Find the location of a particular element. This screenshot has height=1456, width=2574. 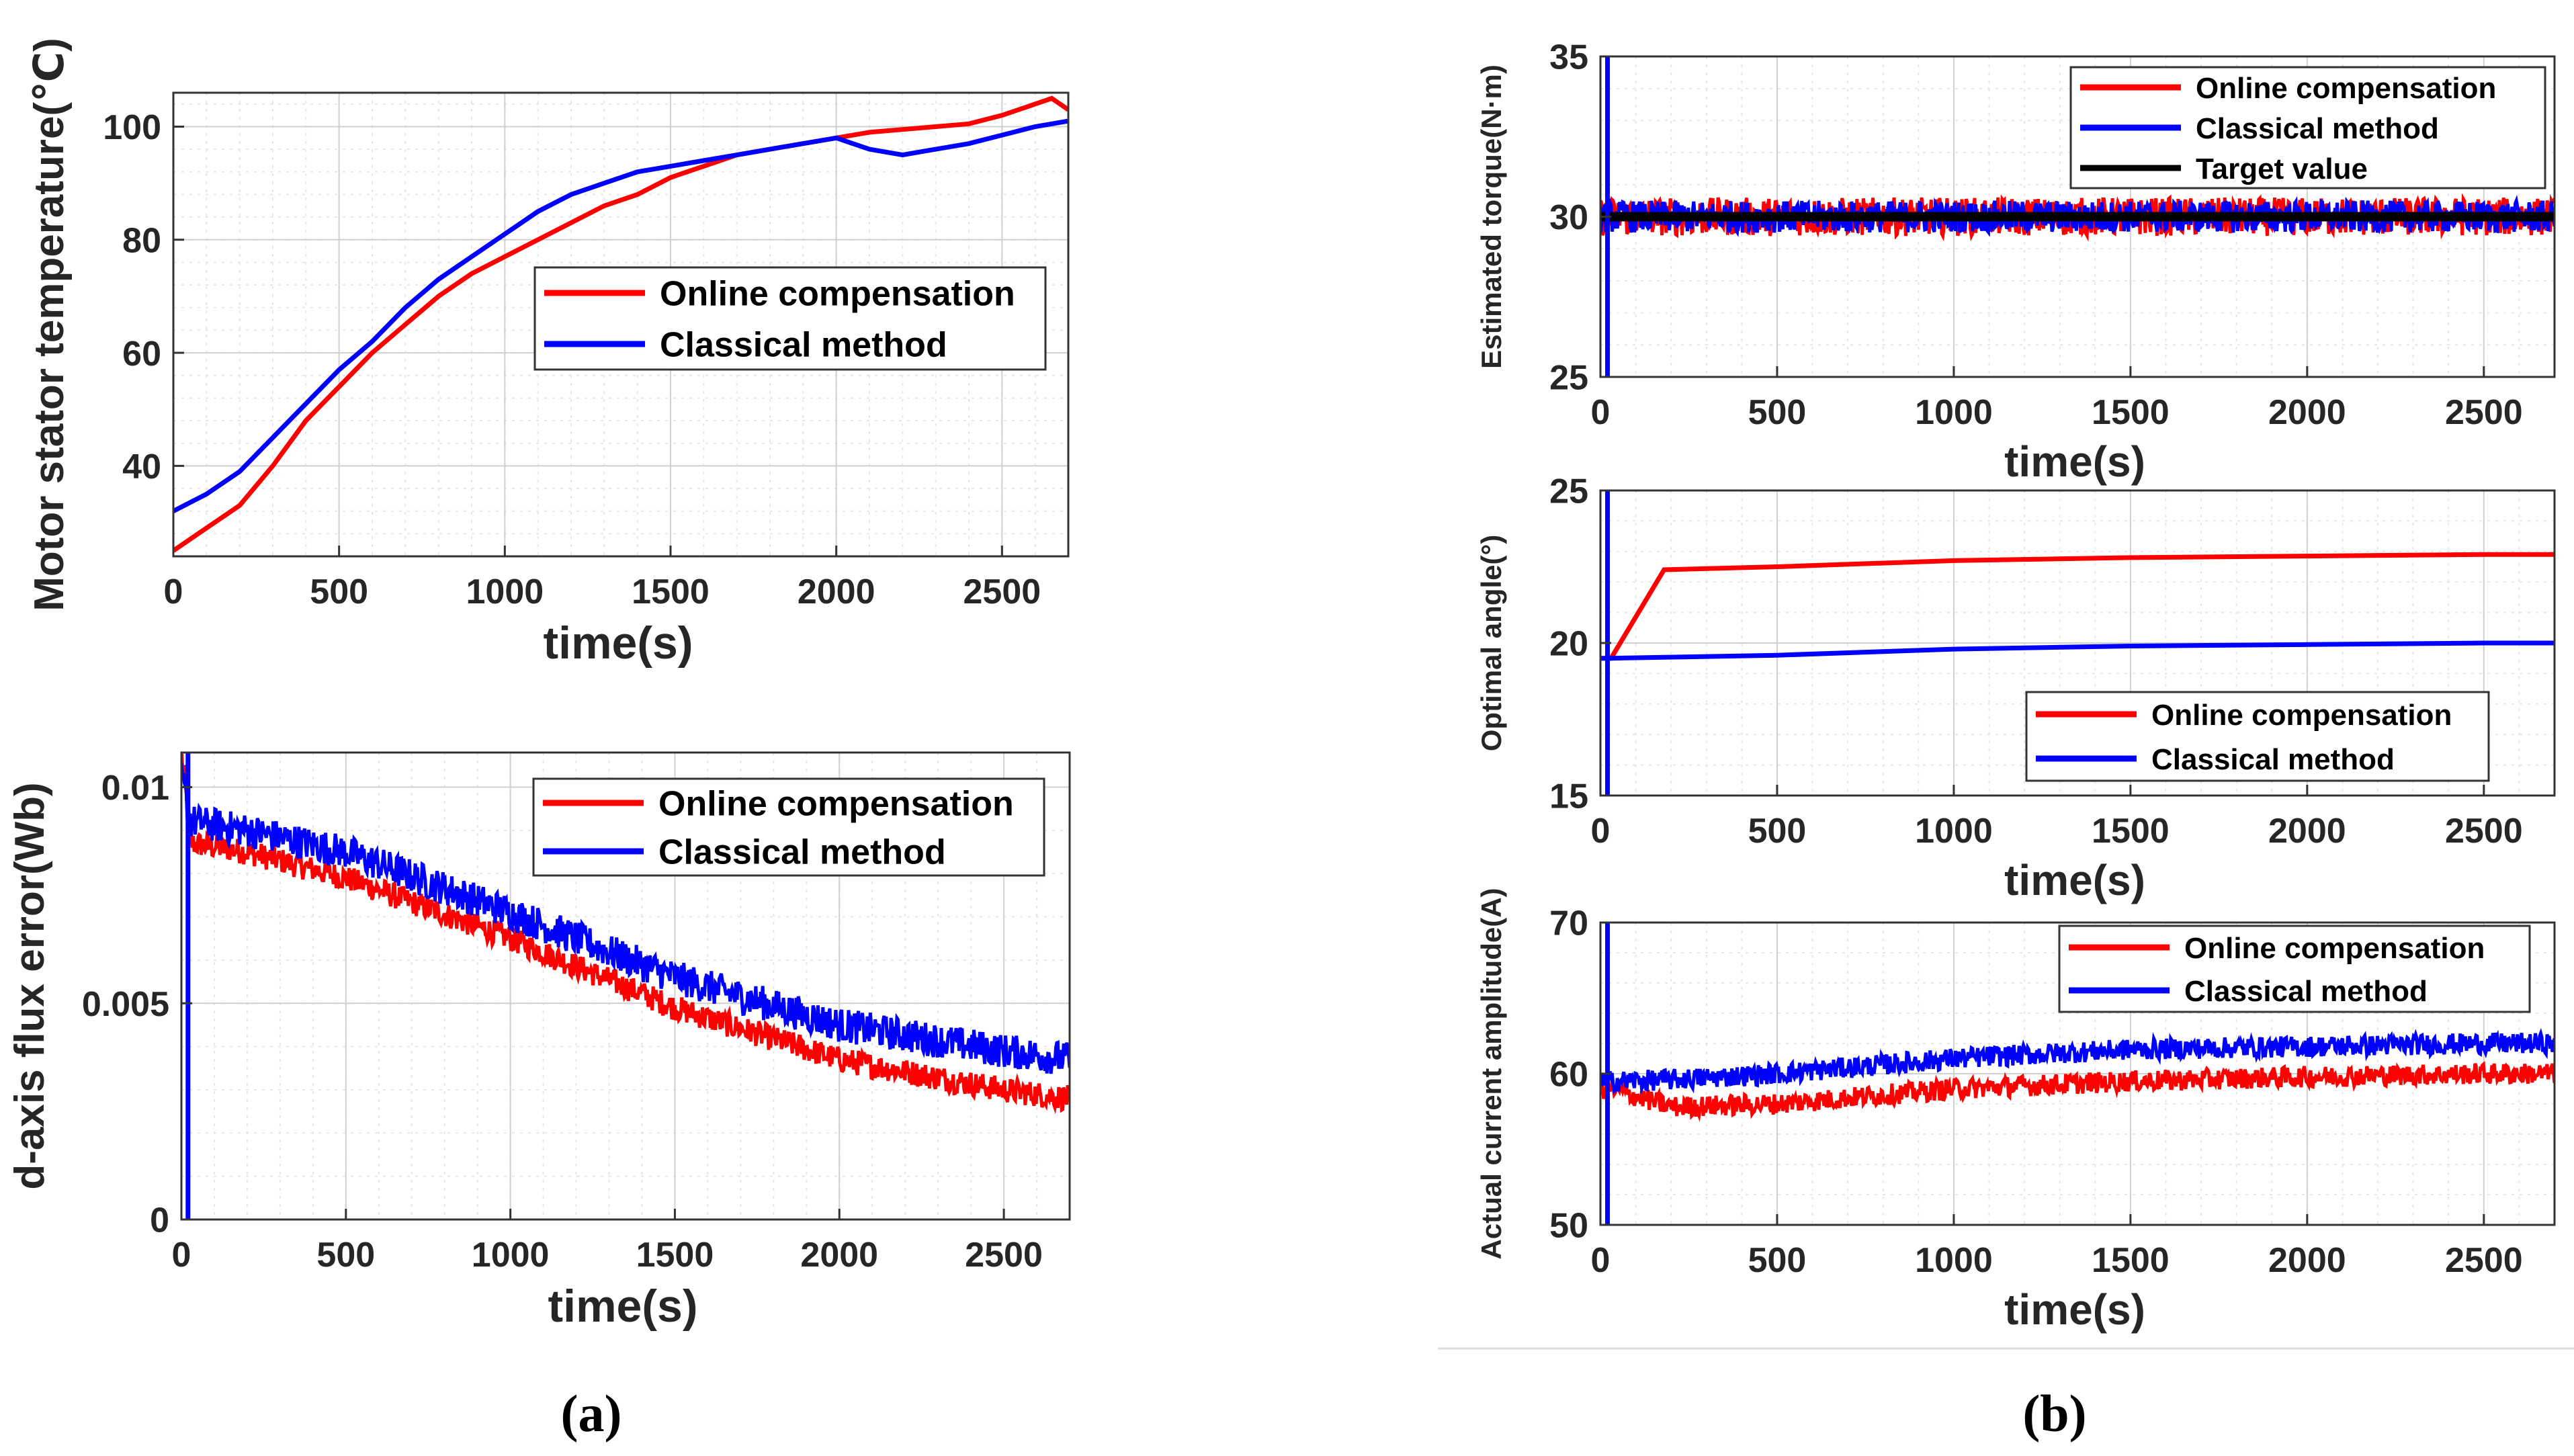

y-axis-label: Optimal angle(°) is located at coordinates (1491, 643).